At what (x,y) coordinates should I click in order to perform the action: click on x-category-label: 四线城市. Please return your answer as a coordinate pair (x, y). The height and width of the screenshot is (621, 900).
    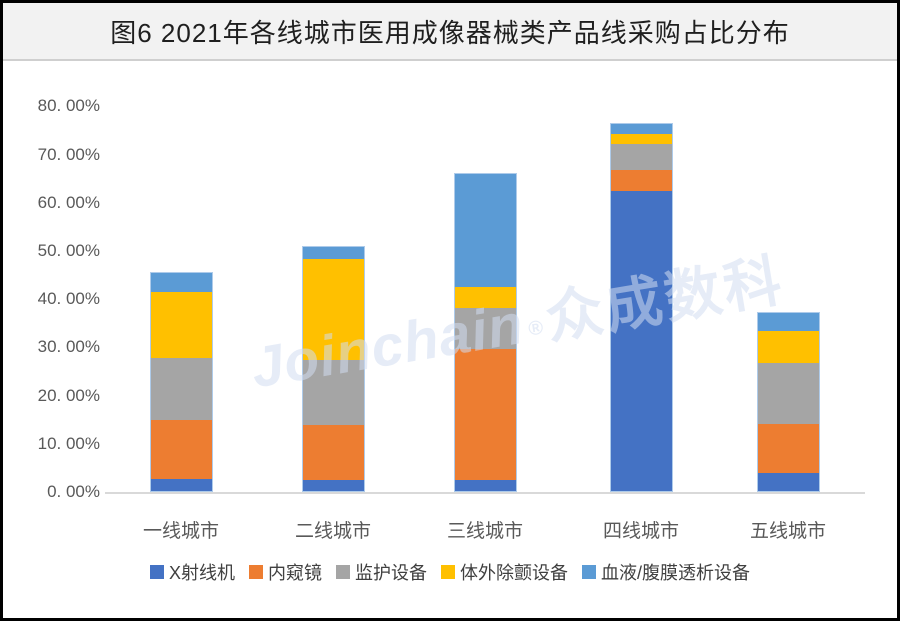
    Looking at the image, I should click on (640, 531).